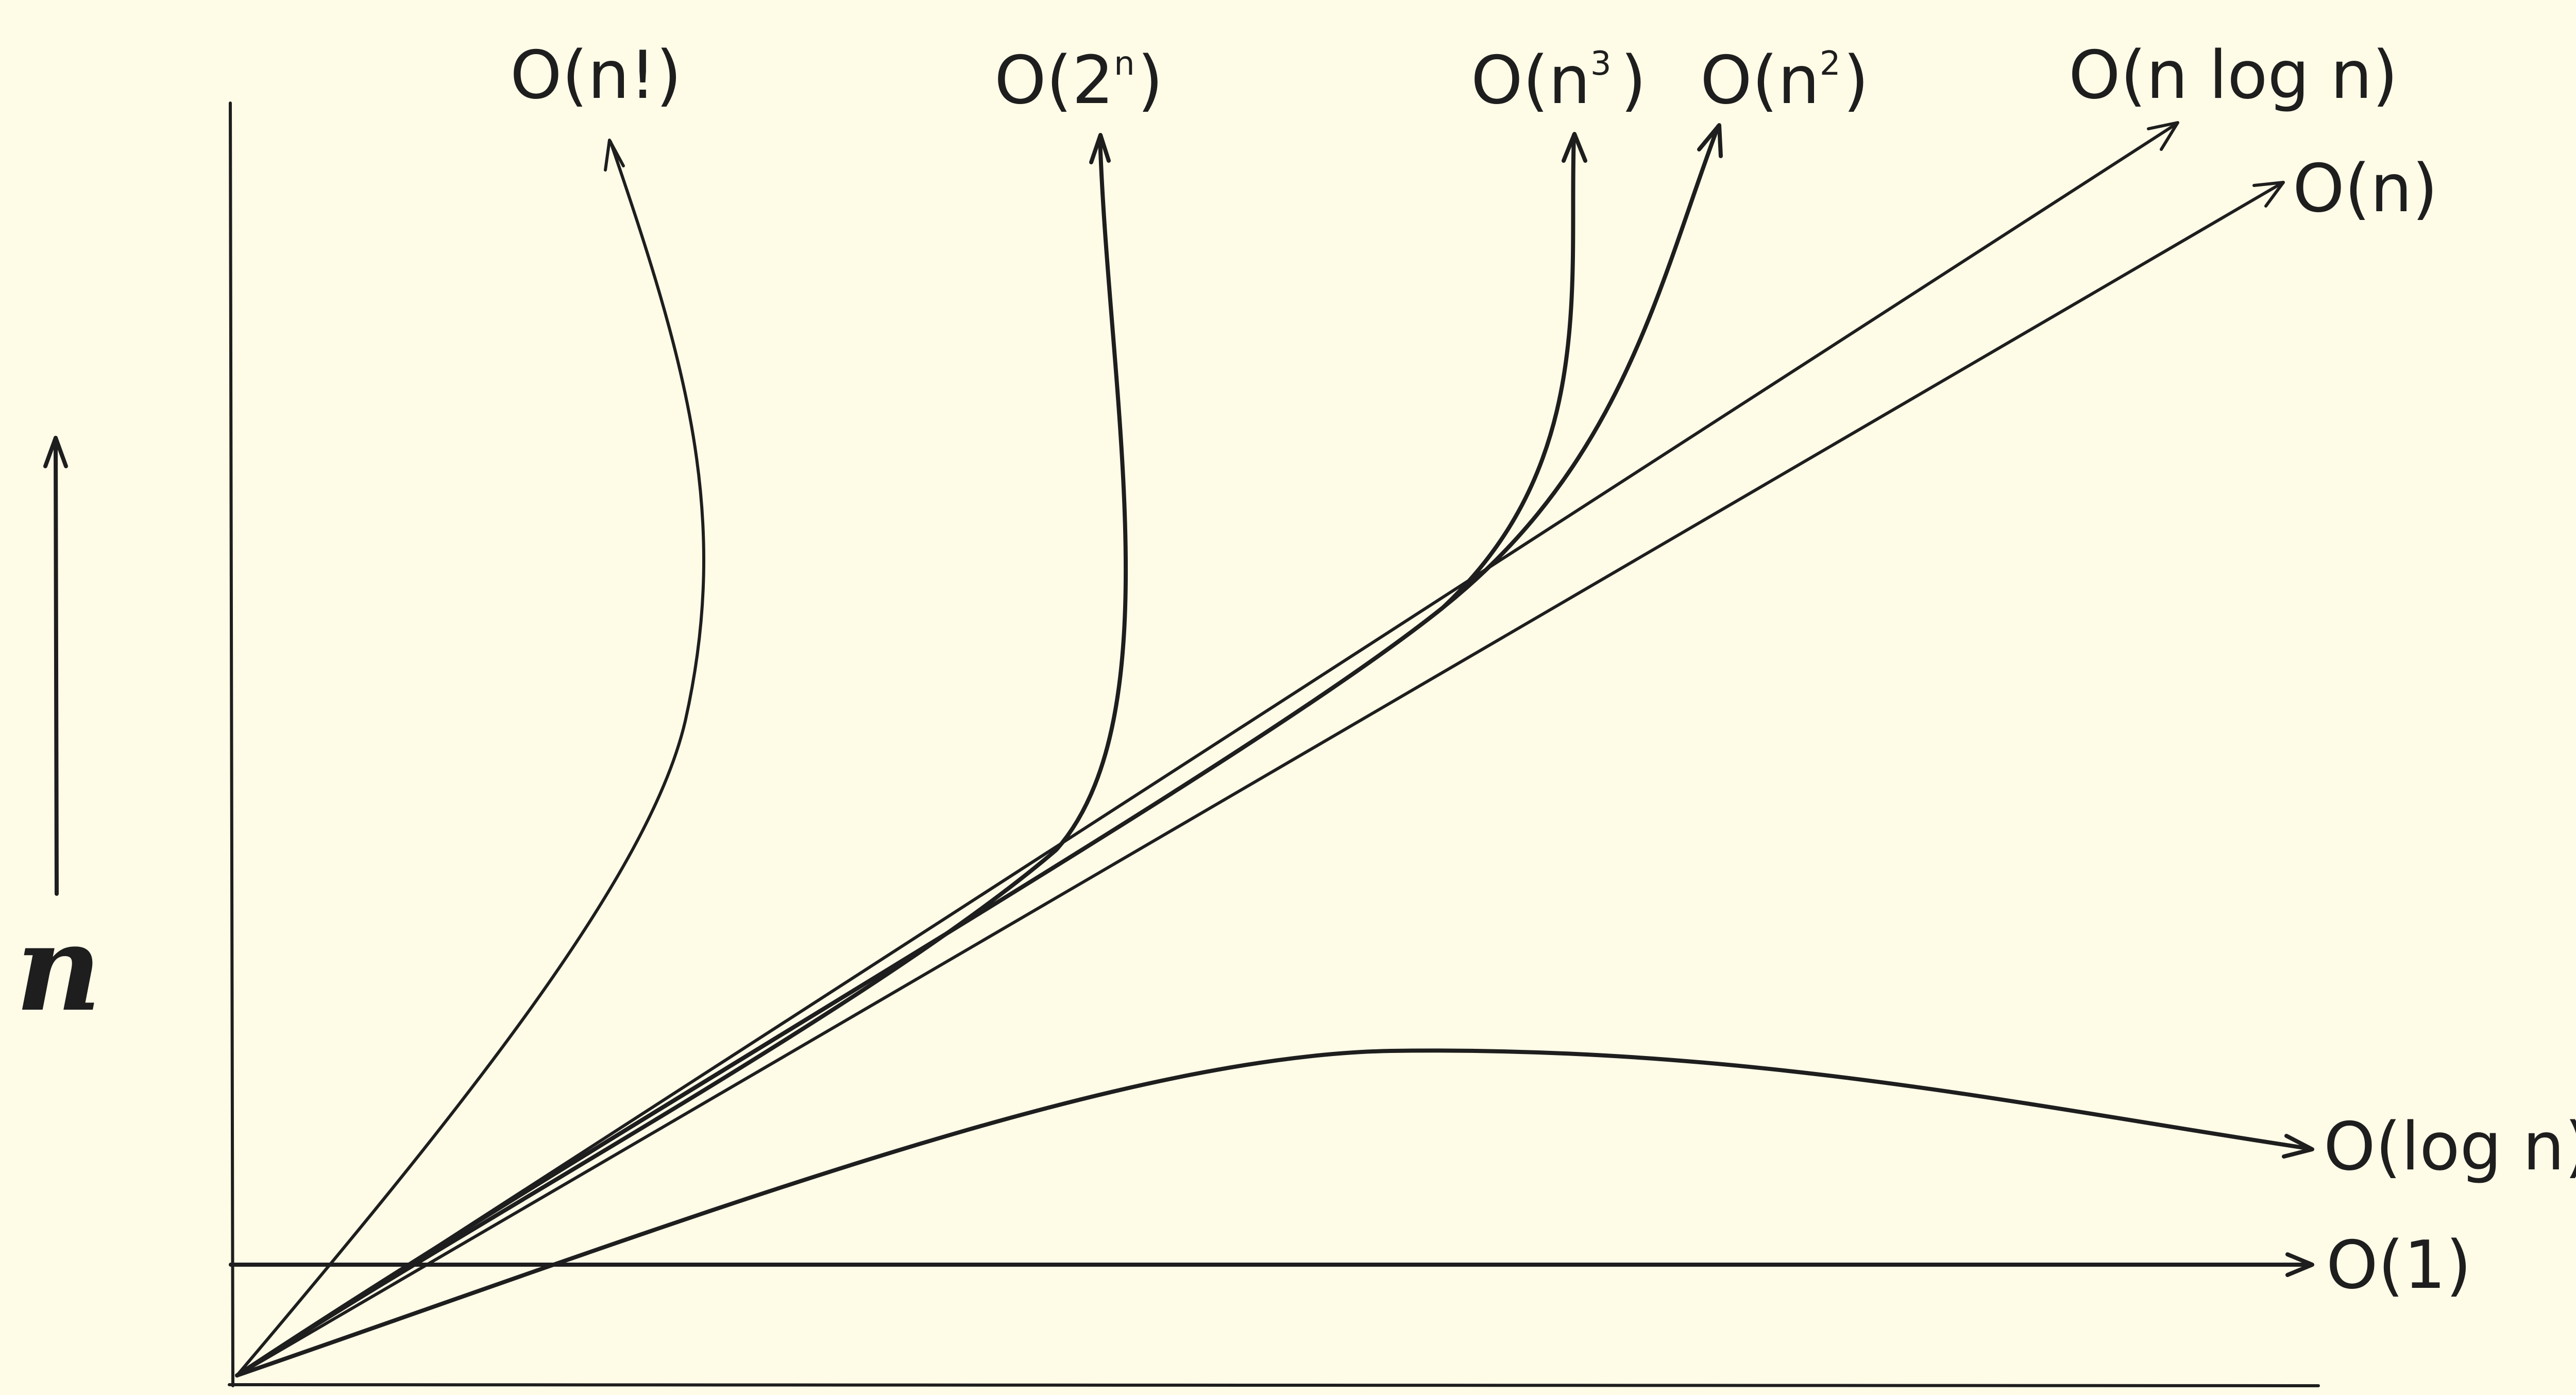 This screenshot has height=1395, width=2576. I want to click on label-quadratic: O(n2), so click(1784, 80).